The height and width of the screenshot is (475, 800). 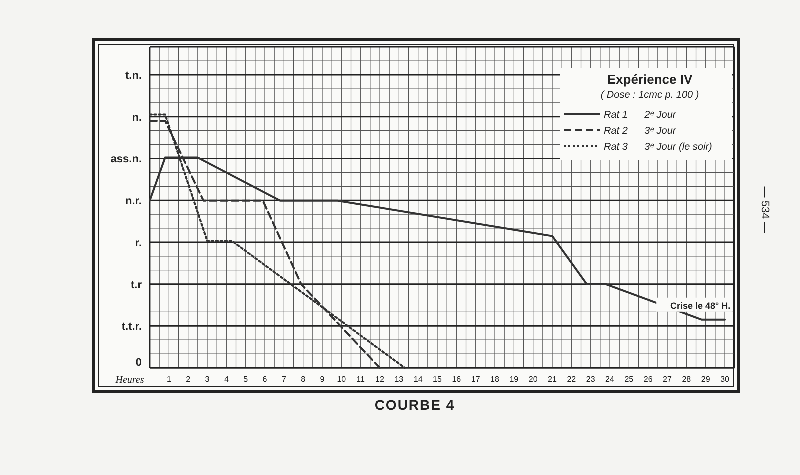 What do you see at coordinates (438, 379) in the screenshot?
I see `x-tick-label: 15` at bounding box center [438, 379].